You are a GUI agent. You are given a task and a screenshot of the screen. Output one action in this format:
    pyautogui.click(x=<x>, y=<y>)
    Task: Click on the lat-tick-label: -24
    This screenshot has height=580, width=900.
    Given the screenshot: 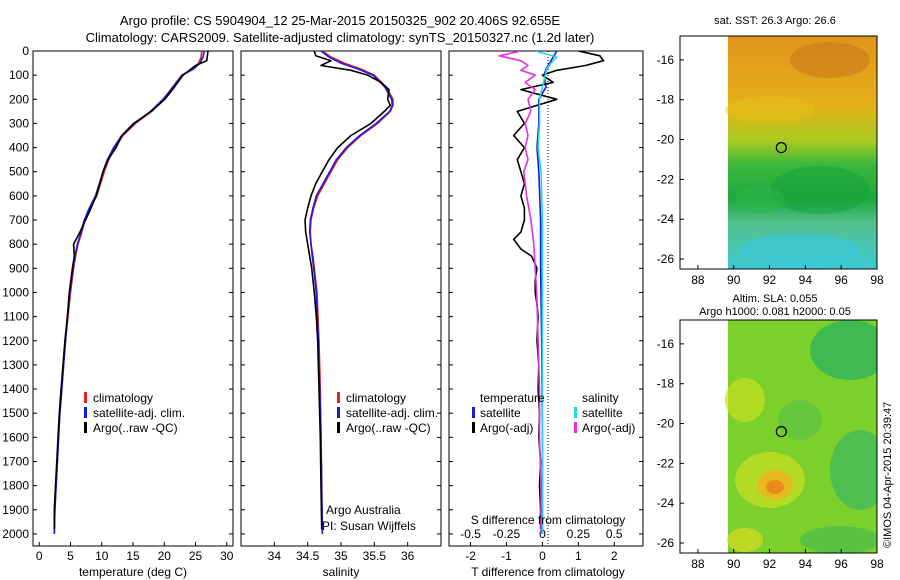 What is the action you would take?
    pyautogui.click(x=666, y=219)
    